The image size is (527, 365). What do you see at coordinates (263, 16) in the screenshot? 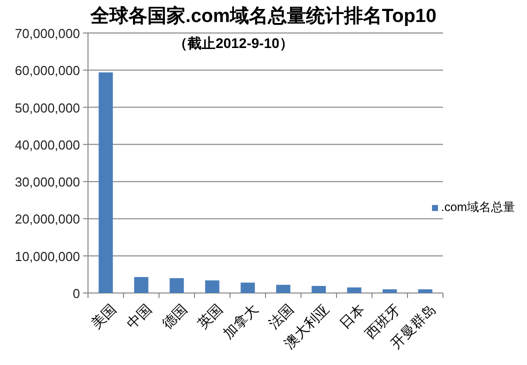
I see `chart-title: 全球各国家.com域名总量统计排名Top10` at bounding box center [263, 16].